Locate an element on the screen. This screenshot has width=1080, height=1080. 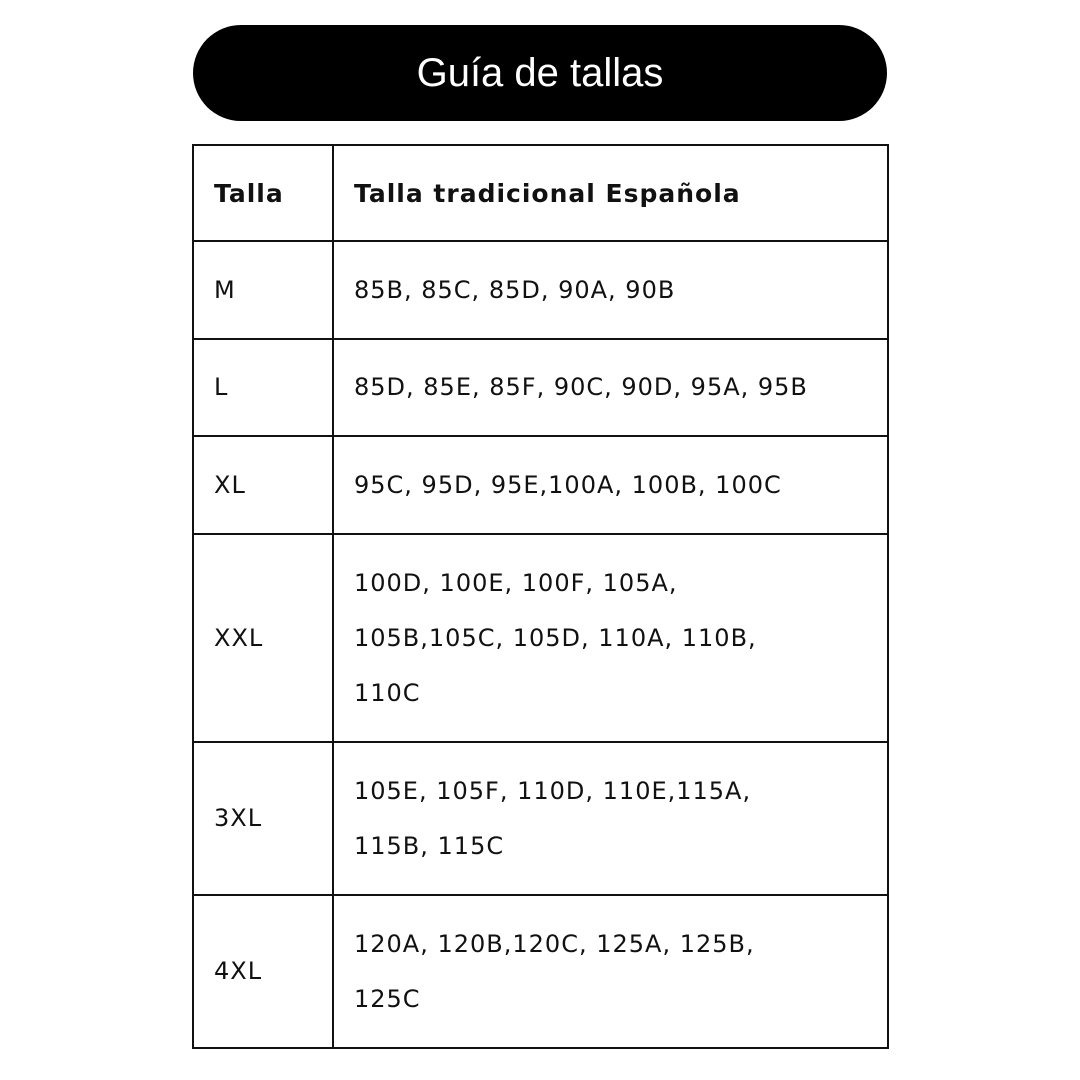
size-cell: 3XL is located at coordinates (263, 818).